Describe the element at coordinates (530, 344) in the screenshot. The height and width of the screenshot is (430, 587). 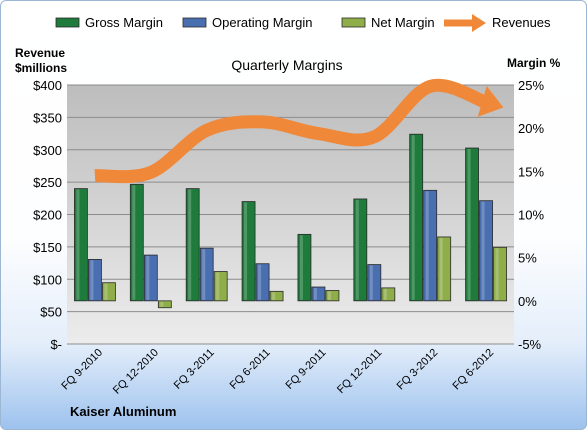
I see `right-tick-label: -5%` at that location.